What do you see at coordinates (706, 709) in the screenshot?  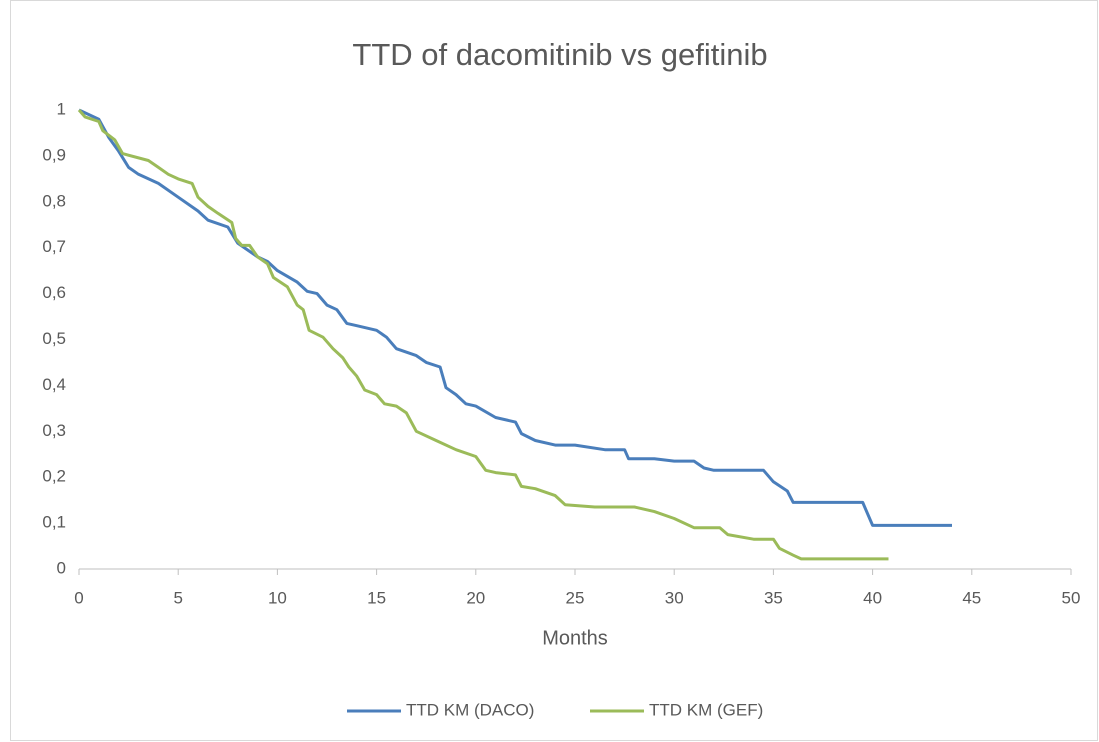 I see `legend-label: TTD KM (GEF)` at bounding box center [706, 709].